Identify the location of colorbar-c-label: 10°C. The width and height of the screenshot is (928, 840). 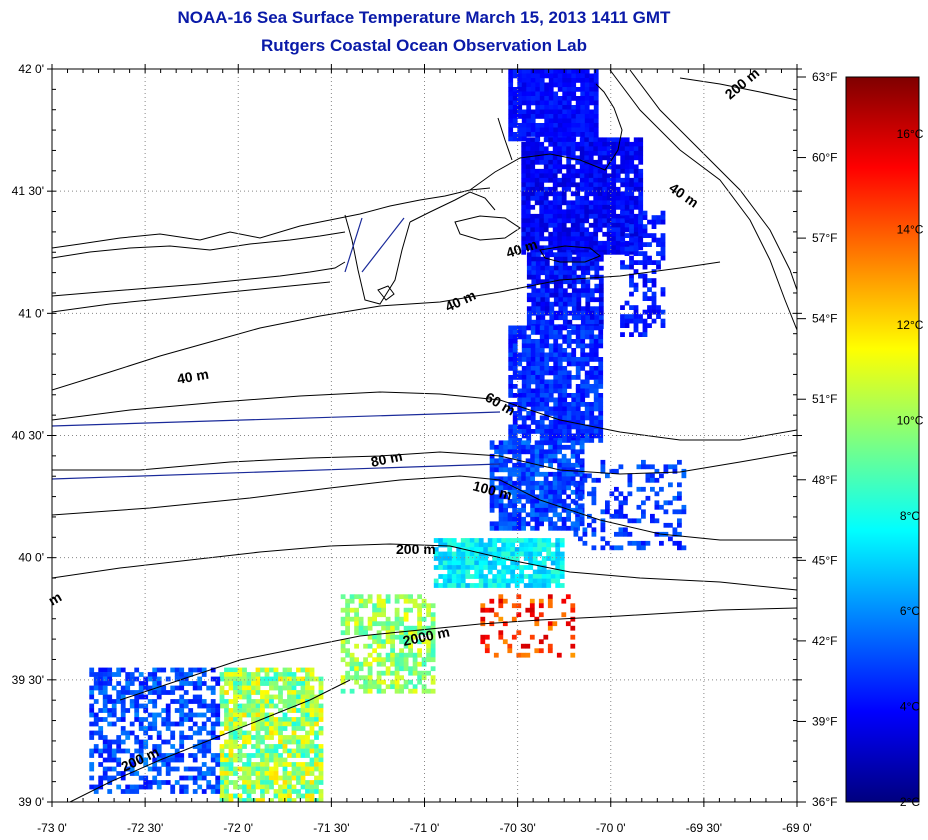
(910, 420).